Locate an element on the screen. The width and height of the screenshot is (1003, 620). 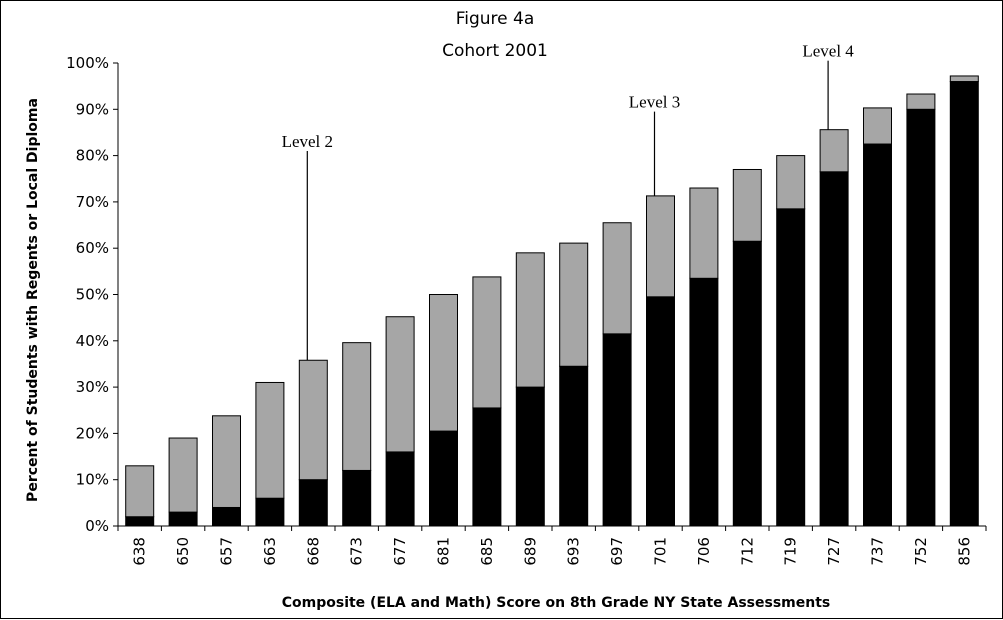
y-tick-label: 10% is located at coordinates (92, 480).